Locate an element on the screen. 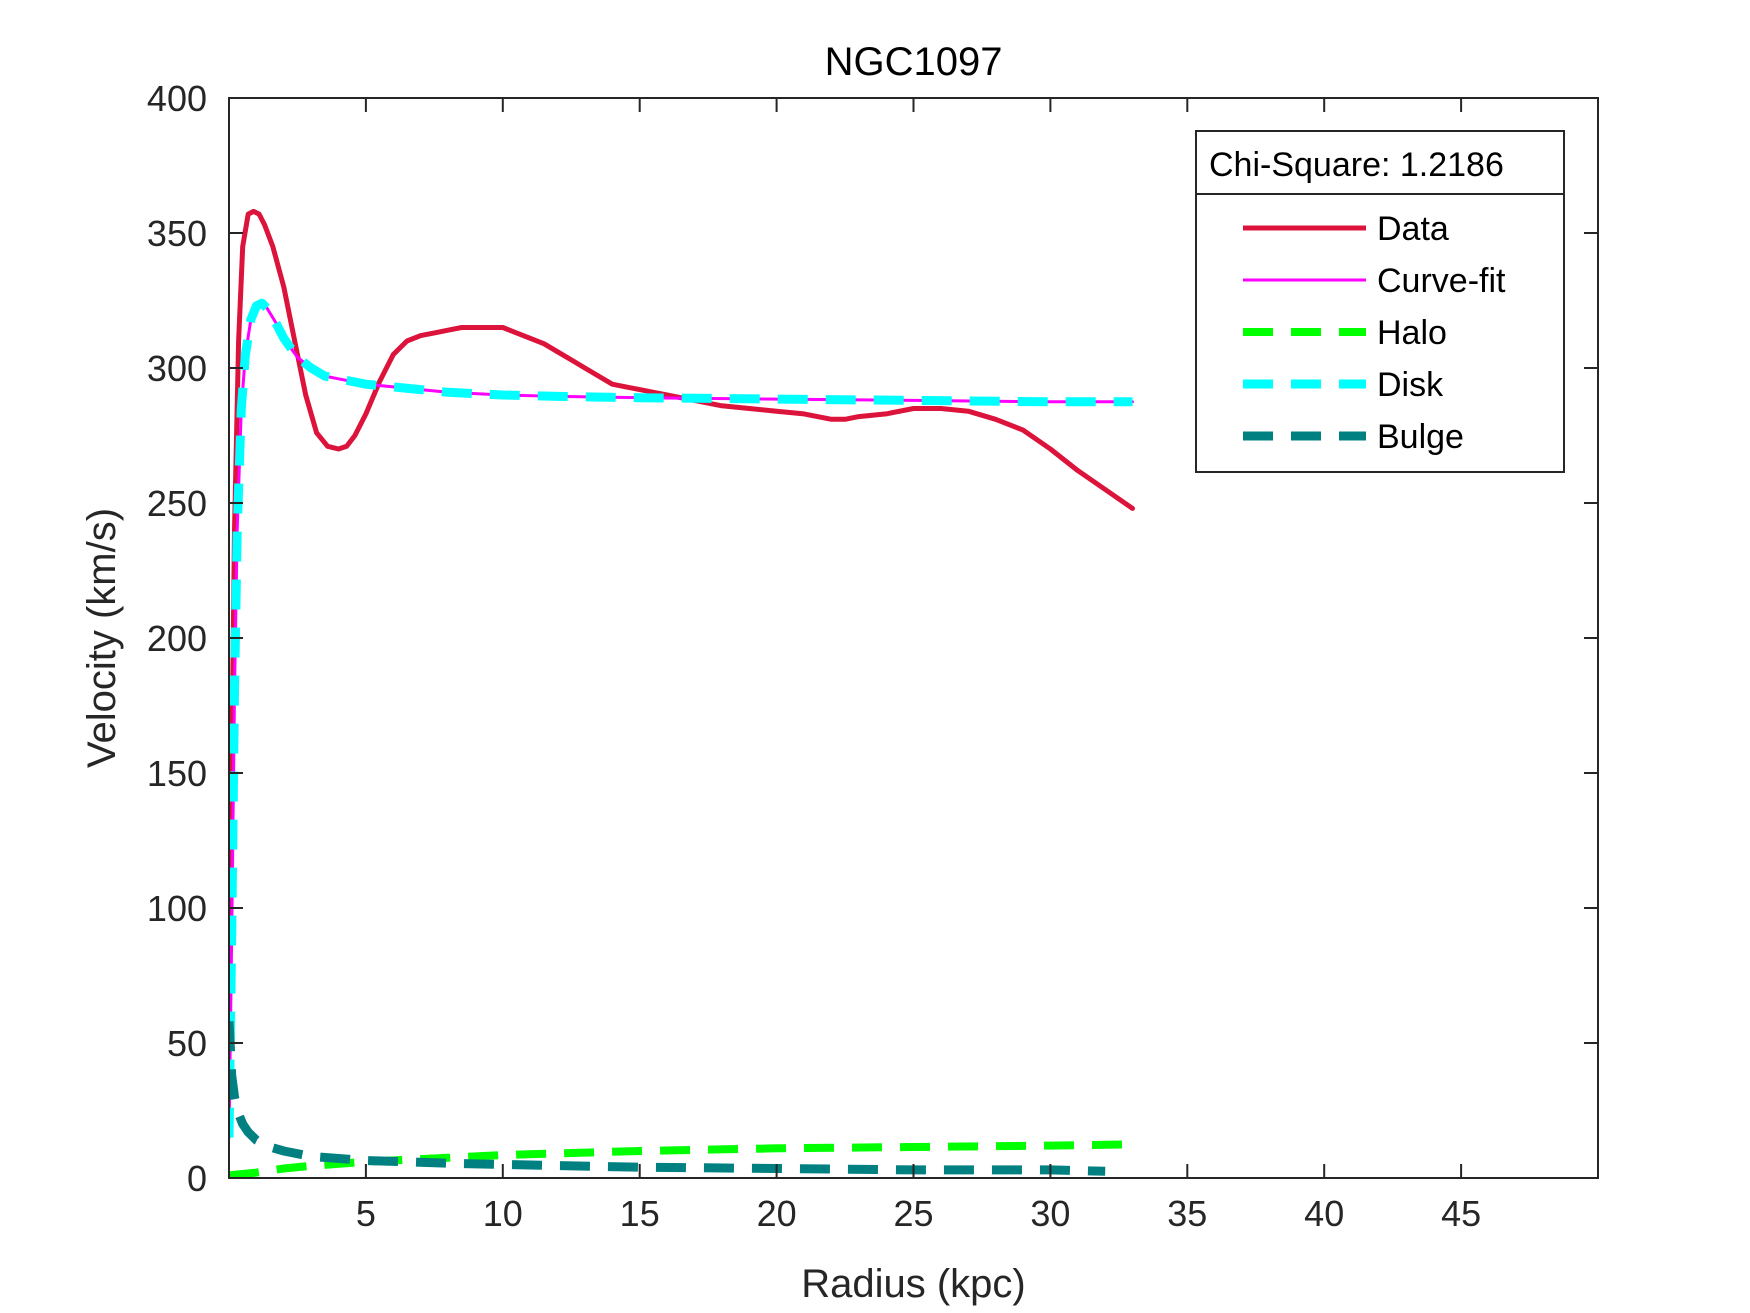 Image resolution: width=1750 pixels, height=1313 pixels. x-tick-label: 40 is located at coordinates (1324, 1213).